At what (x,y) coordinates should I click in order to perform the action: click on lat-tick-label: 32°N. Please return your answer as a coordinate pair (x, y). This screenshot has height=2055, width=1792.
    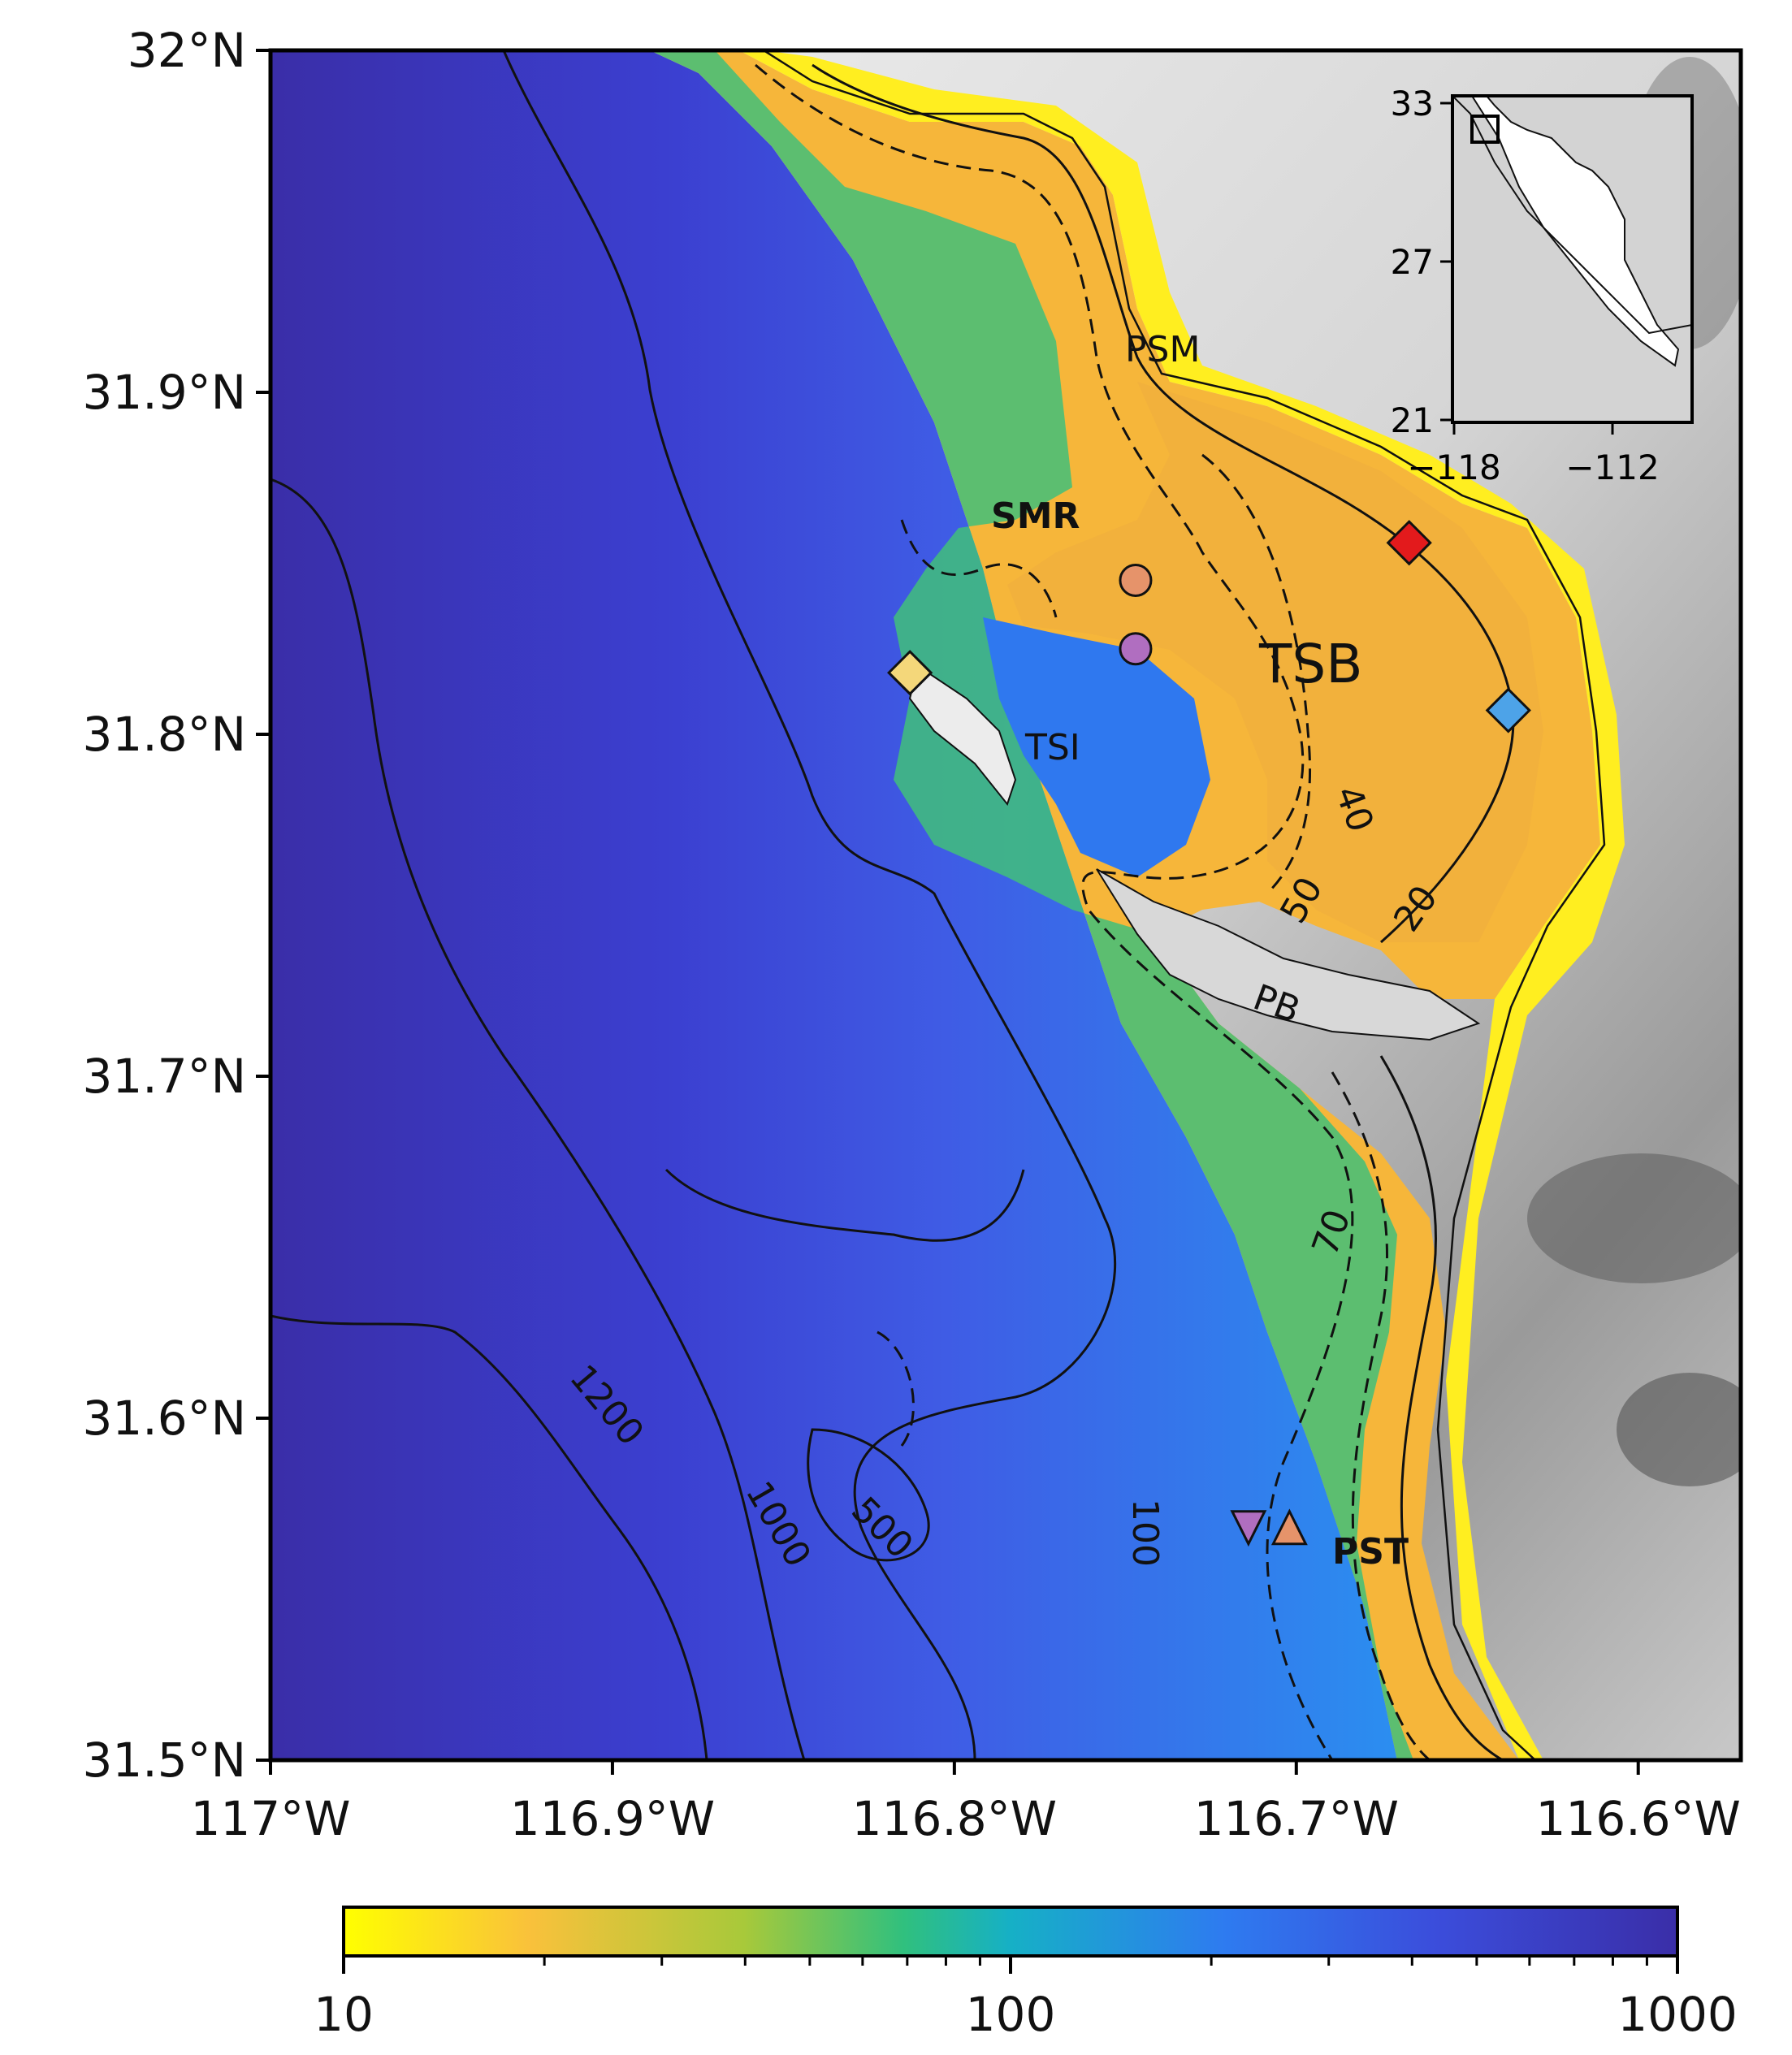
    Looking at the image, I should click on (187, 50).